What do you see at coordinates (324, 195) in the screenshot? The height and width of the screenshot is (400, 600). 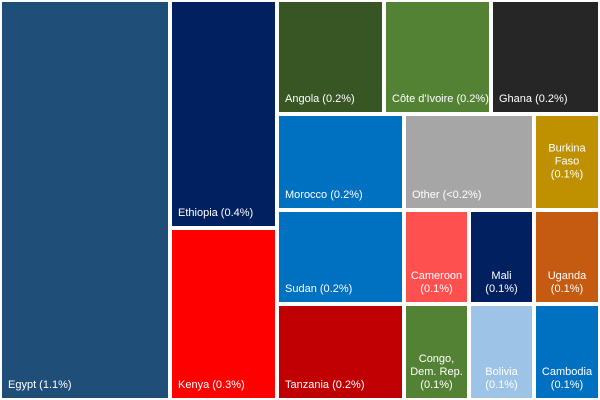 I see `tile-label-morocco: Morocco (0.2%)` at bounding box center [324, 195].